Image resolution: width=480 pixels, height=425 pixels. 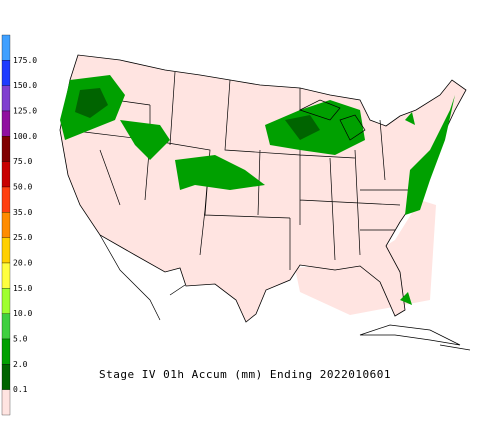 What do you see at coordinates (25, 136) in the screenshot?
I see `legend-label: 100.0` at bounding box center [25, 136].